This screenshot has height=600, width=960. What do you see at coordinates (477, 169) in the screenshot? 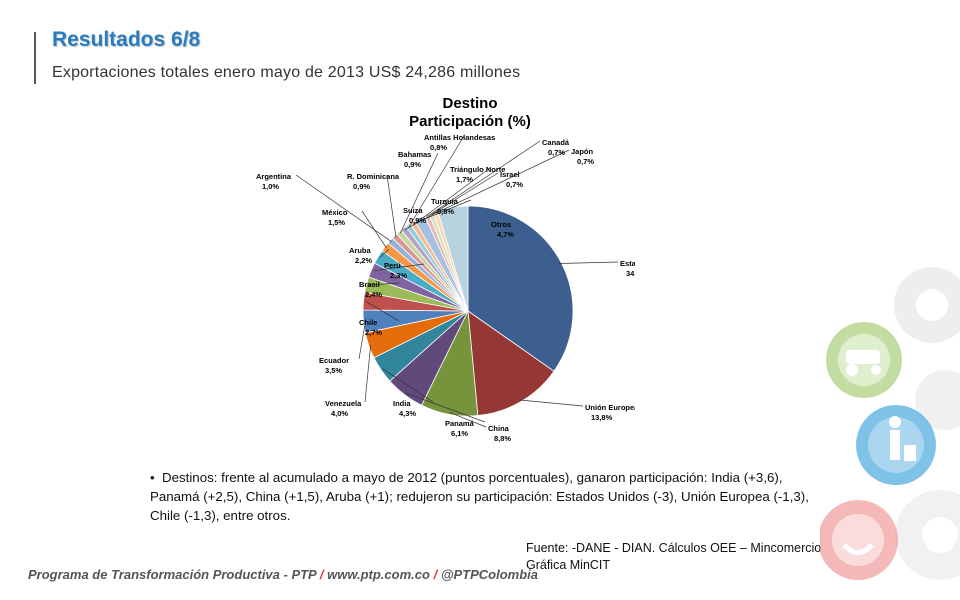
I see `slice-name-label: Triángulo Norte` at bounding box center [477, 169].